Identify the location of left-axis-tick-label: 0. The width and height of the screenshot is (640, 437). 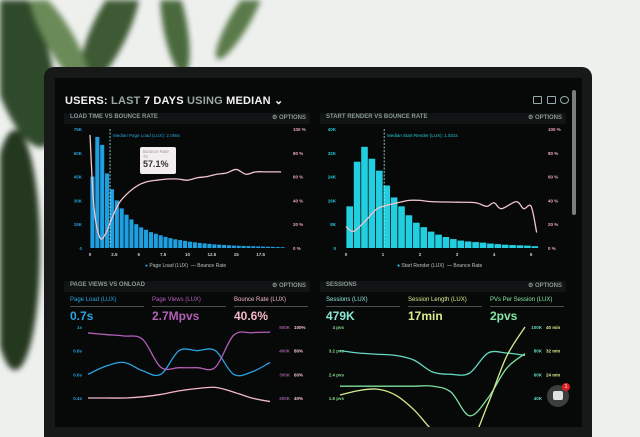
(334, 248).